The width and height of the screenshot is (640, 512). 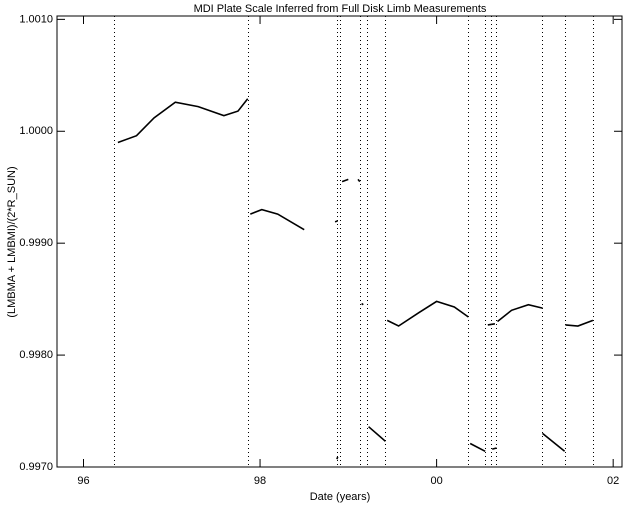 What do you see at coordinates (83, 481) in the screenshot?
I see `x-tick-label: 96` at bounding box center [83, 481].